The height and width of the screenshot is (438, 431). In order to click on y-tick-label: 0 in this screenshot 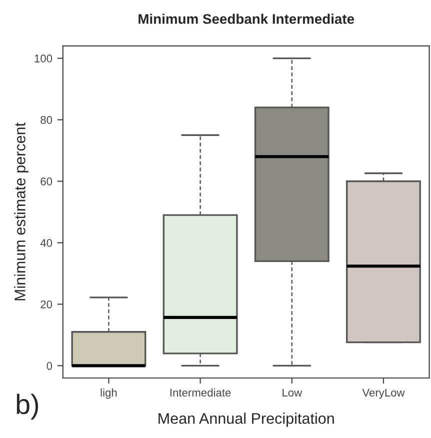, I will do `click(49, 366)`.